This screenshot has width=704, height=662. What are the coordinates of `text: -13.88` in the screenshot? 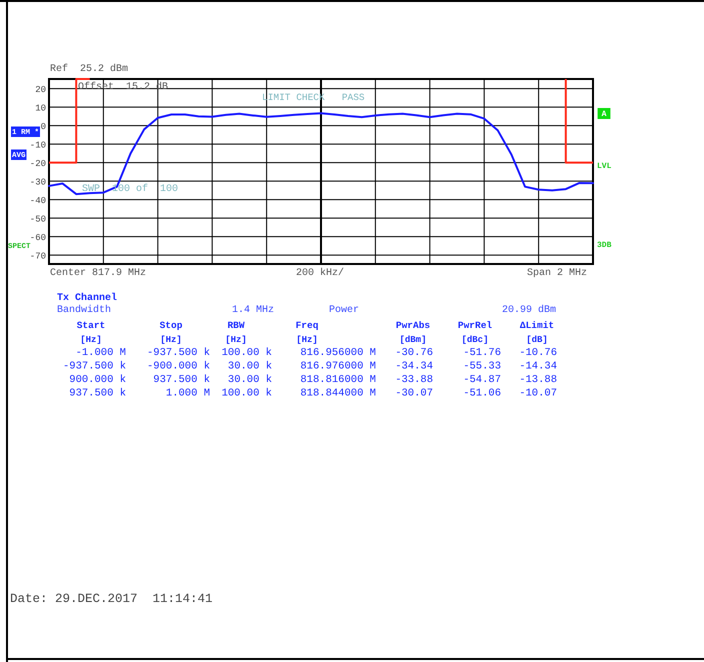 It's located at (538, 380).